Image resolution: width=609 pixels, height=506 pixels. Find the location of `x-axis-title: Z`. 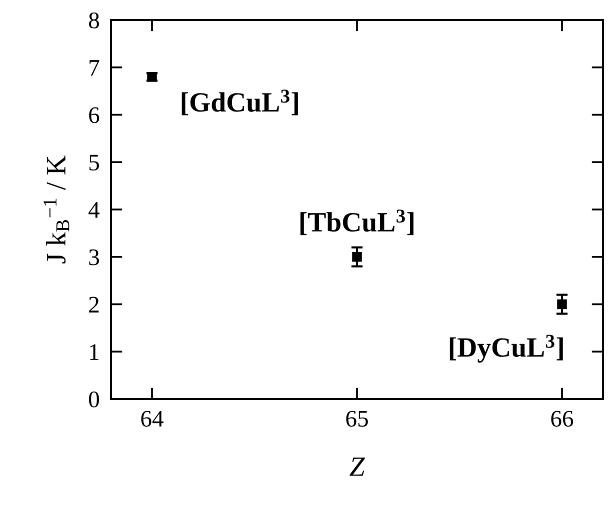

x-axis-title: Z is located at coordinates (357, 467).